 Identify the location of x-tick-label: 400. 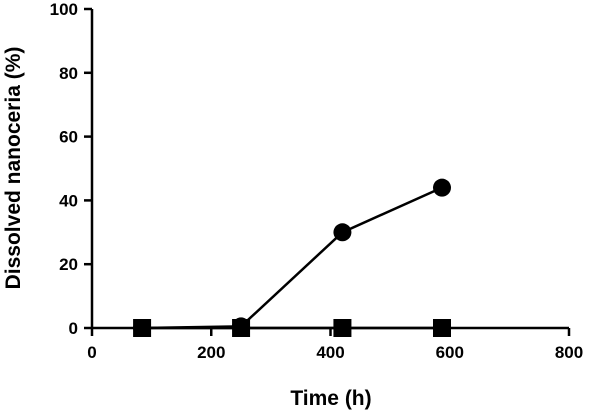
(330, 352).